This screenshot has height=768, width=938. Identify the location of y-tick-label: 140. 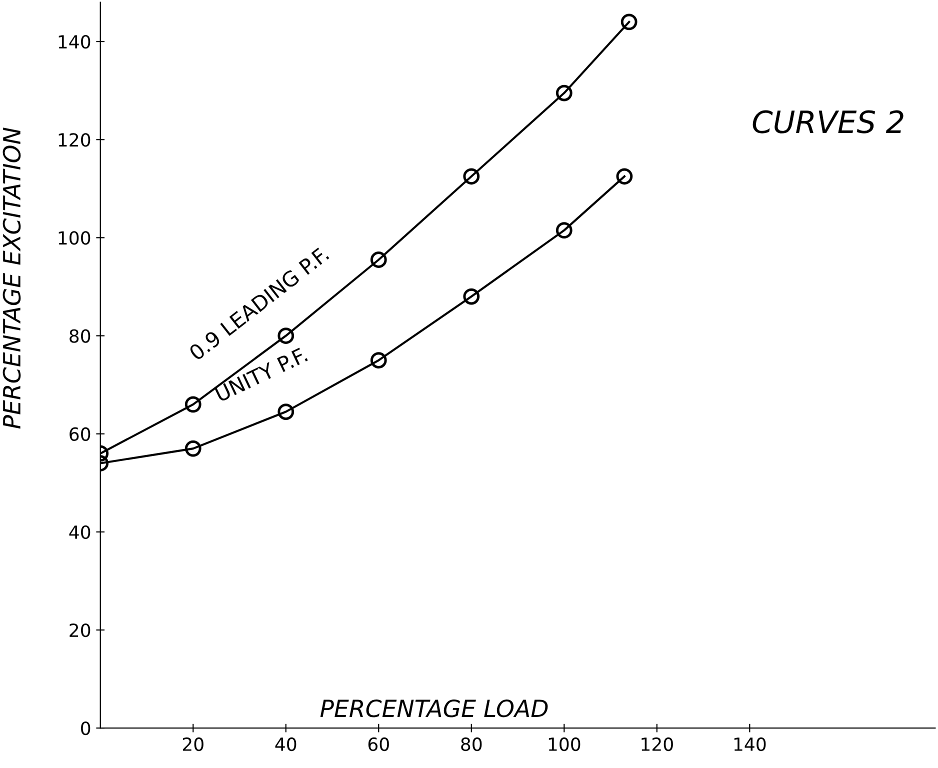
(74, 41).